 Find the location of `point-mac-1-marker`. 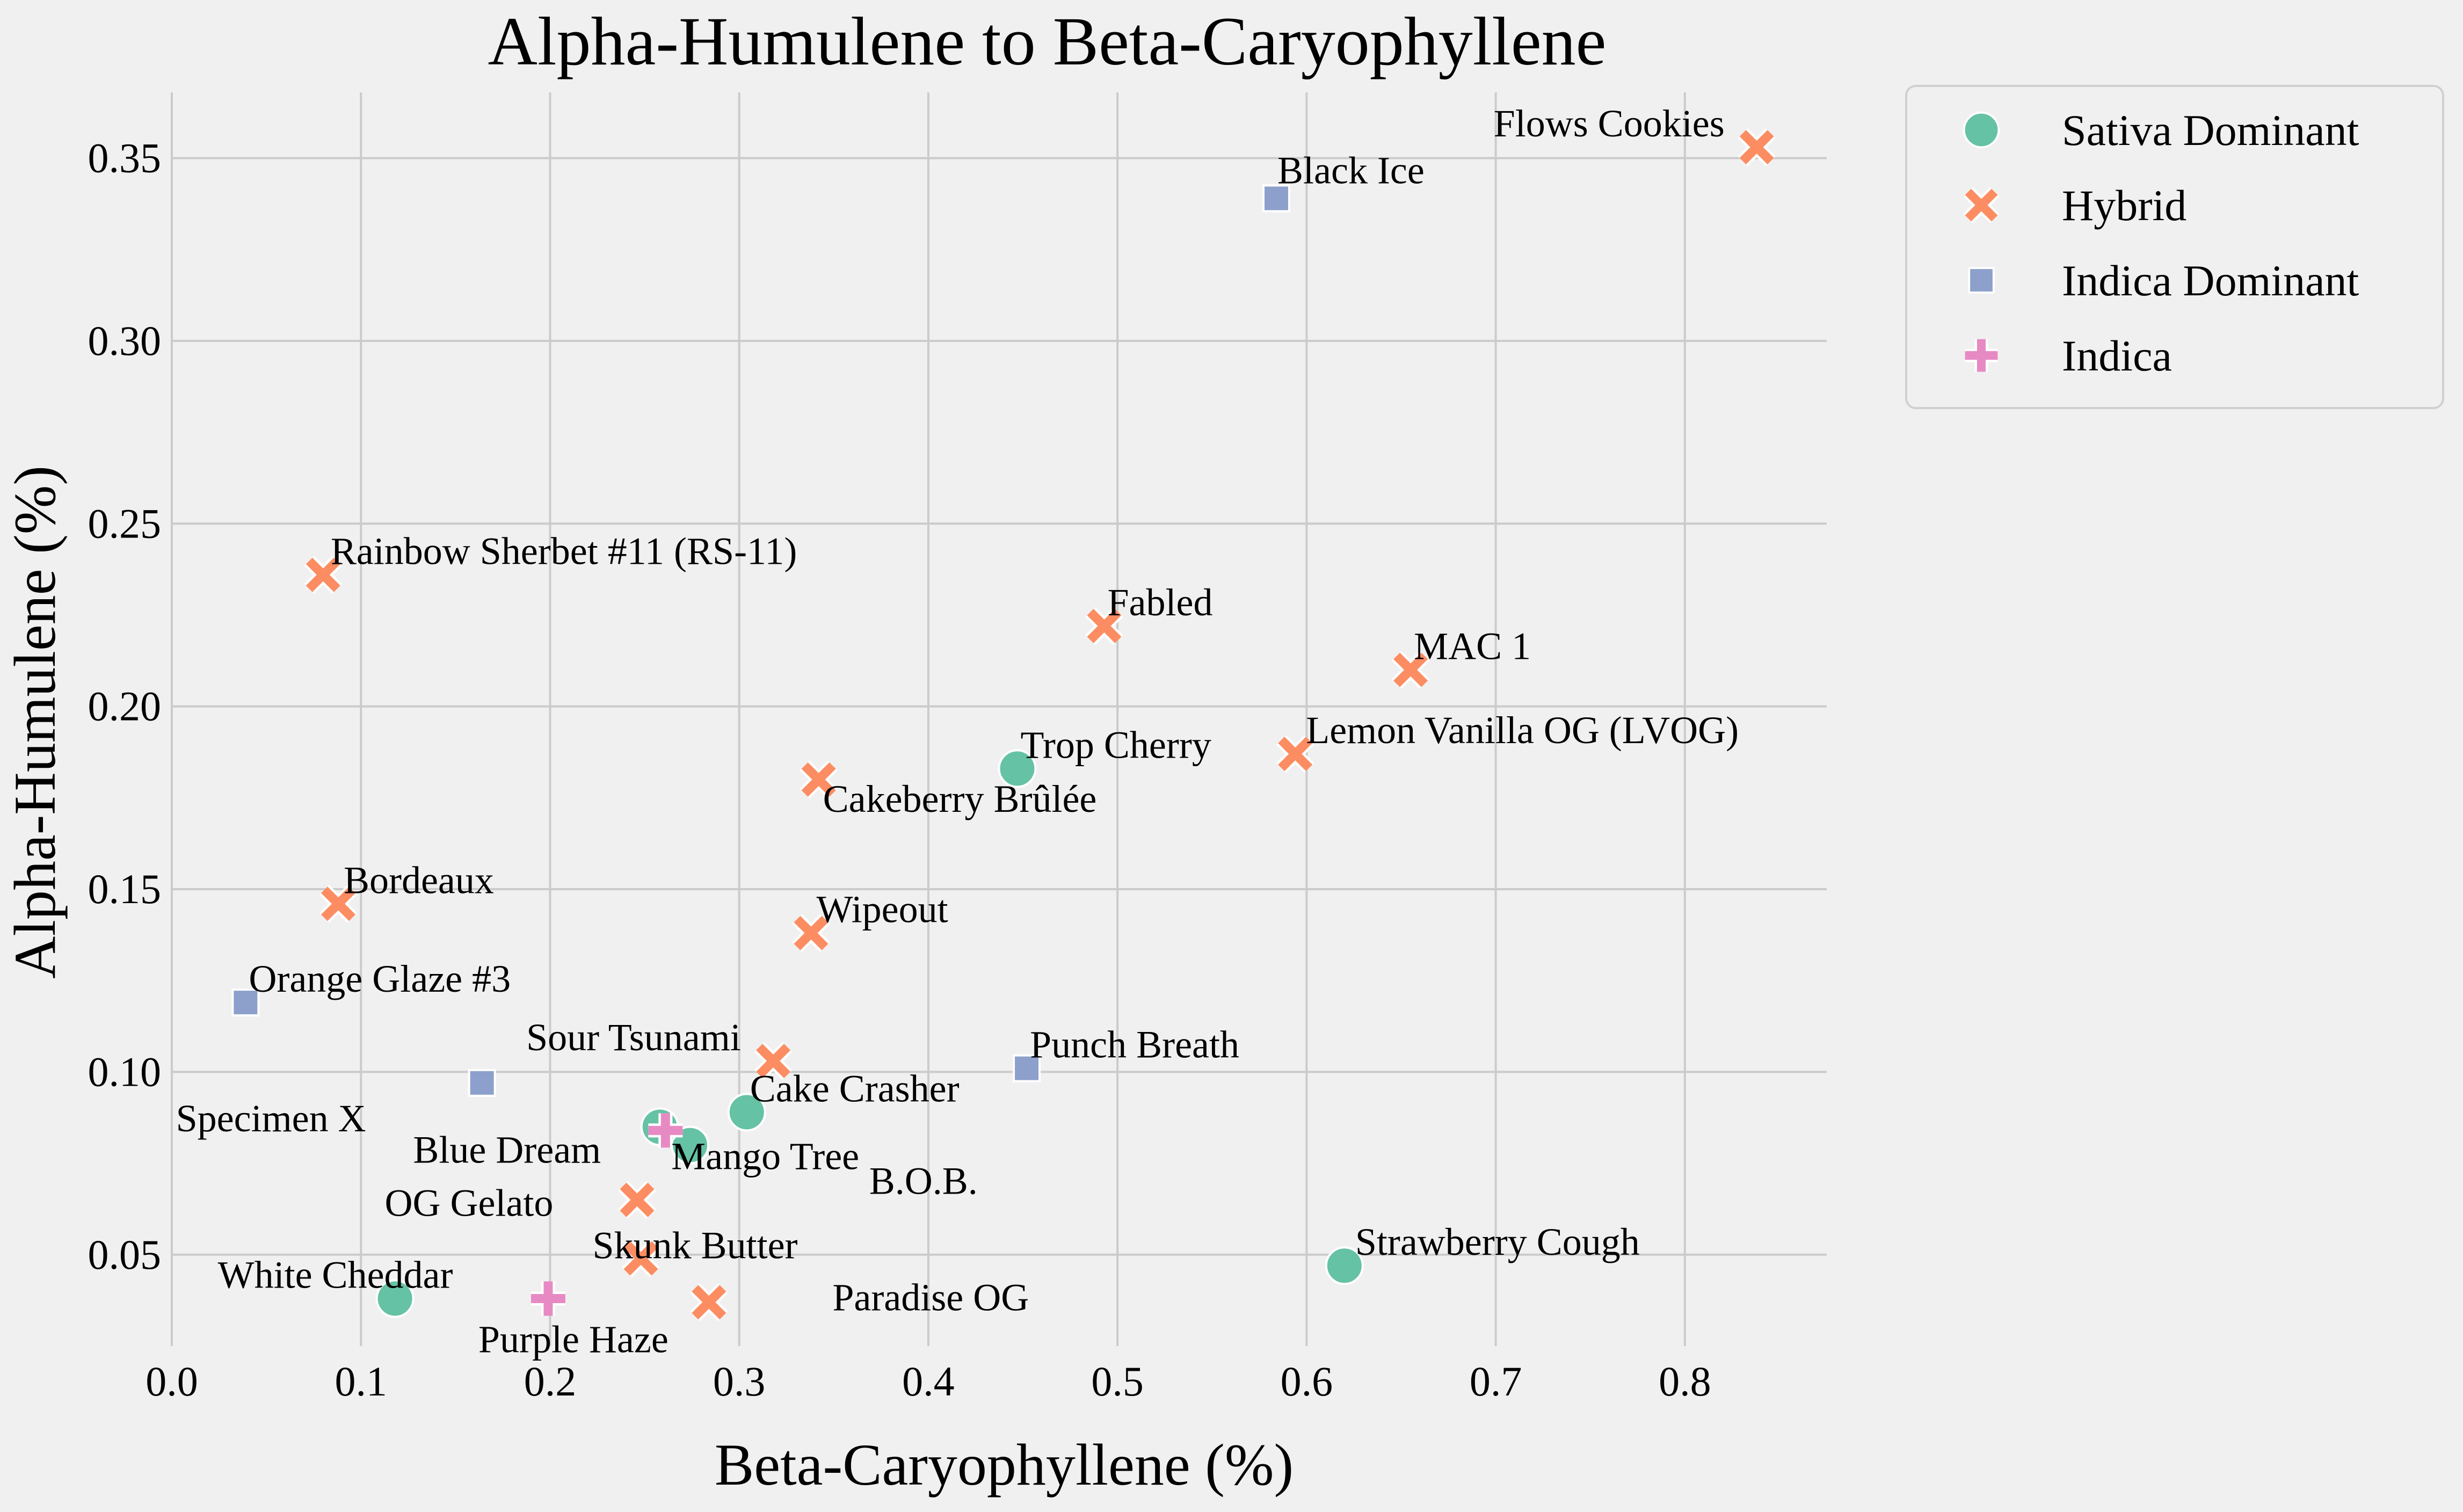

point-mac-1-marker is located at coordinates (1410, 670).